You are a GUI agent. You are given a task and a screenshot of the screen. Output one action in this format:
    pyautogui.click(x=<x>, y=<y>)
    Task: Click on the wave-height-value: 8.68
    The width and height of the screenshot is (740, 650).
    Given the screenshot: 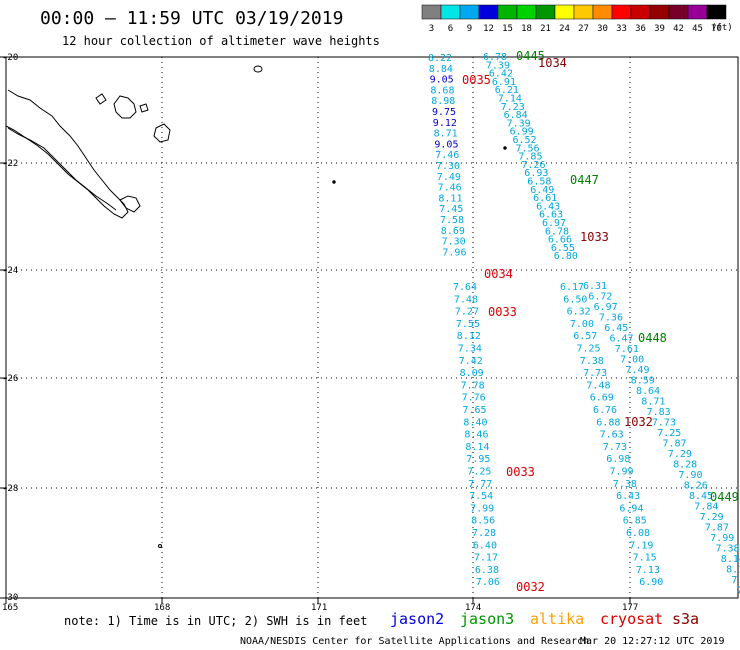 What is the action you would take?
    pyautogui.click(x=442, y=90)
    